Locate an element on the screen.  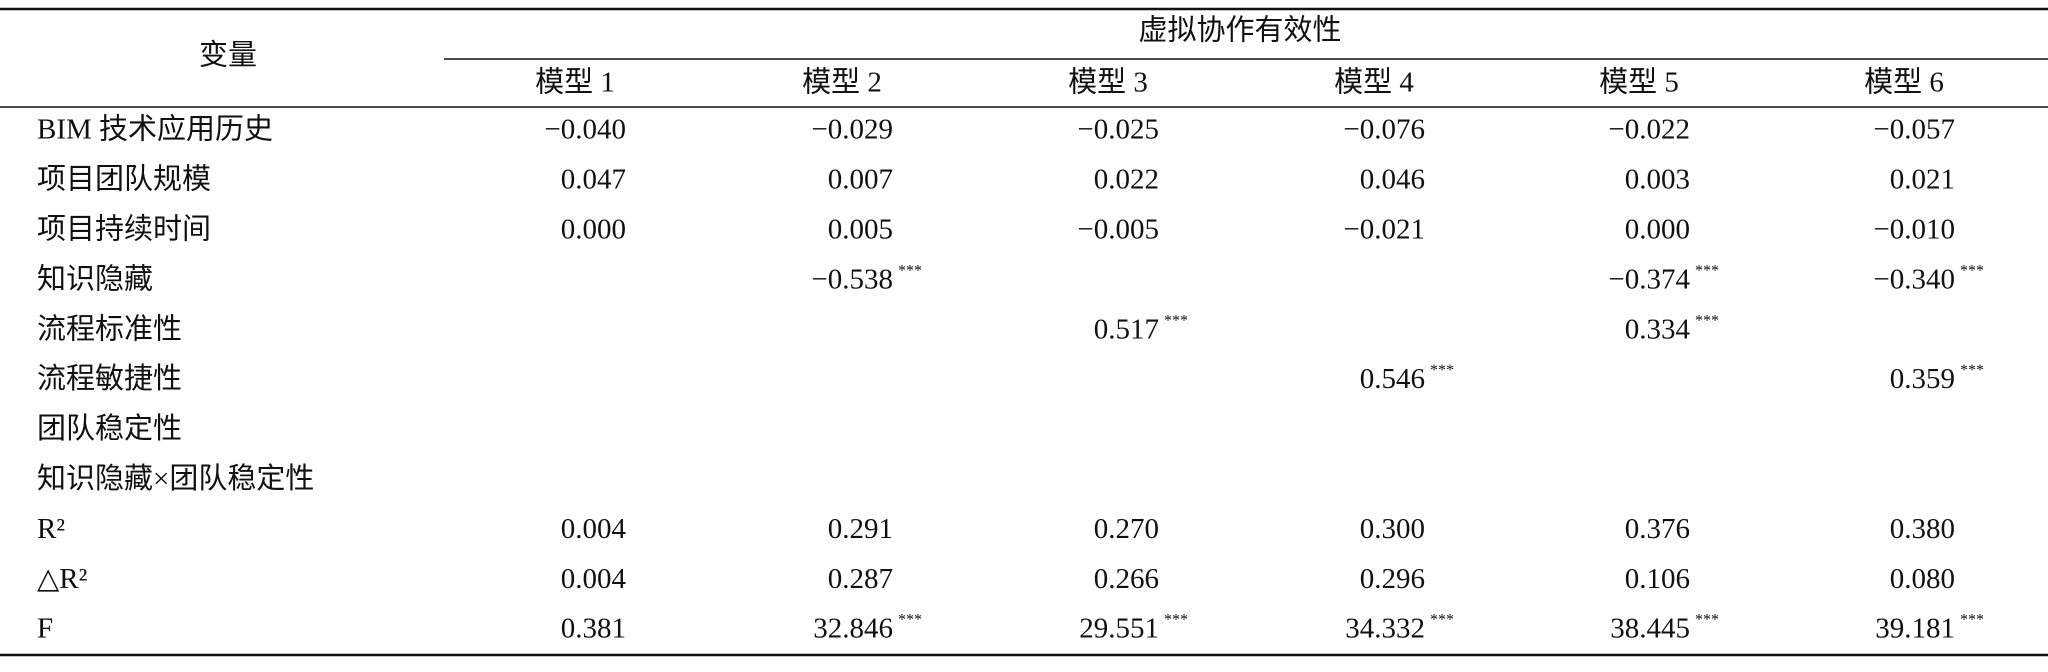
cell-value: 0.021 is located at coordinates (1922, 180).